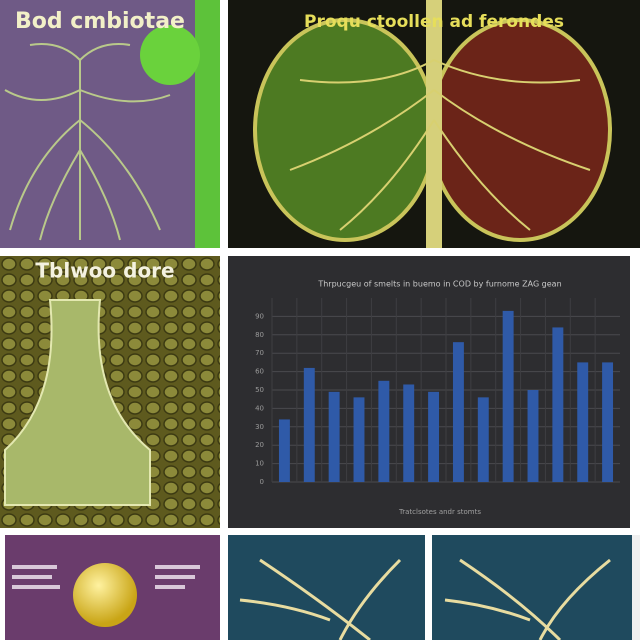  Describe the element at coordinates (434, 587) in the screenshot. I see `panel-branches` at that location.